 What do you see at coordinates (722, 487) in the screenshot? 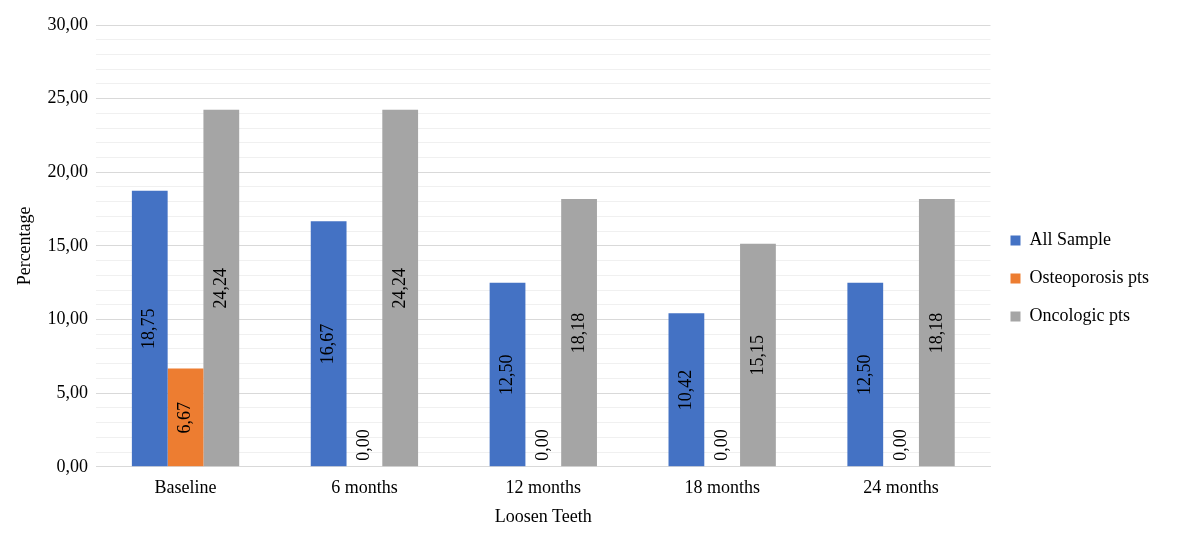
I see `x-tick-label: 18 months` at bounding box center [722, 487].